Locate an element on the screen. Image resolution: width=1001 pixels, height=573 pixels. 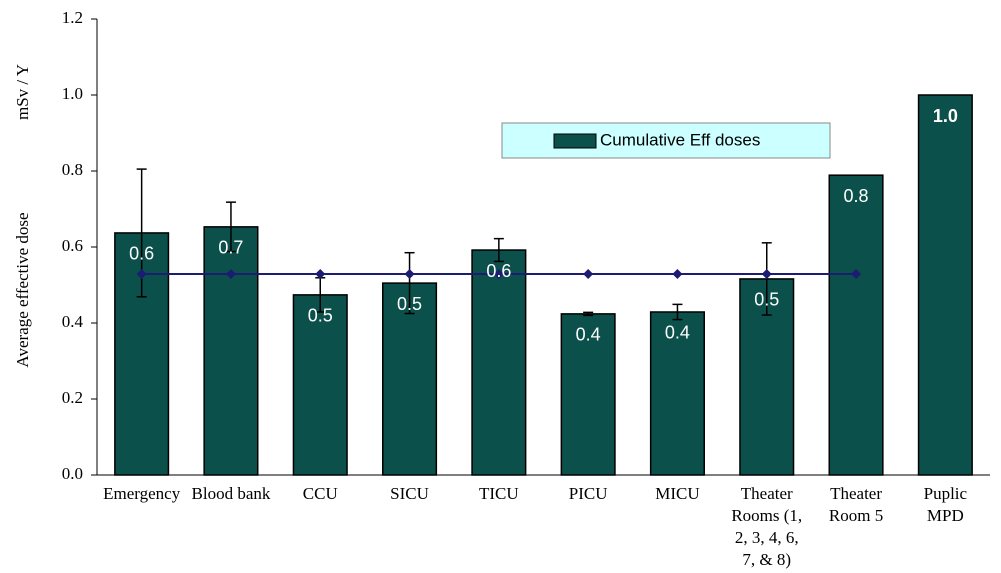
x-tick-label: PICU is located at coordinates (588, 493).